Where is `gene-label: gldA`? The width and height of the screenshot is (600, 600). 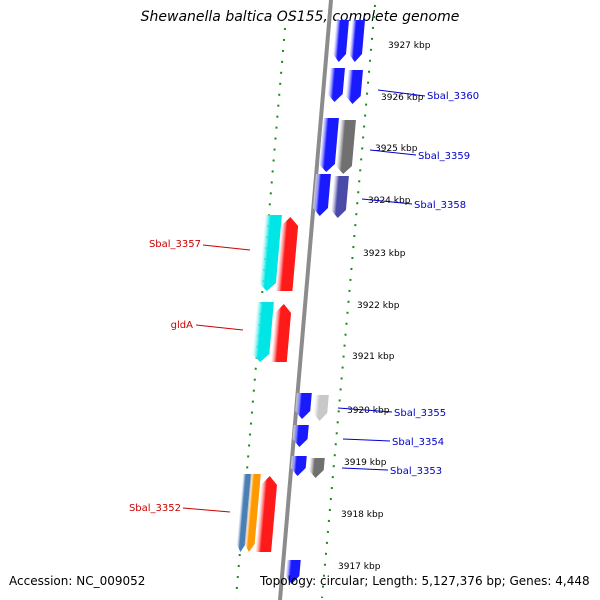 gene-label: gldA is located at coordinates (182, 325).